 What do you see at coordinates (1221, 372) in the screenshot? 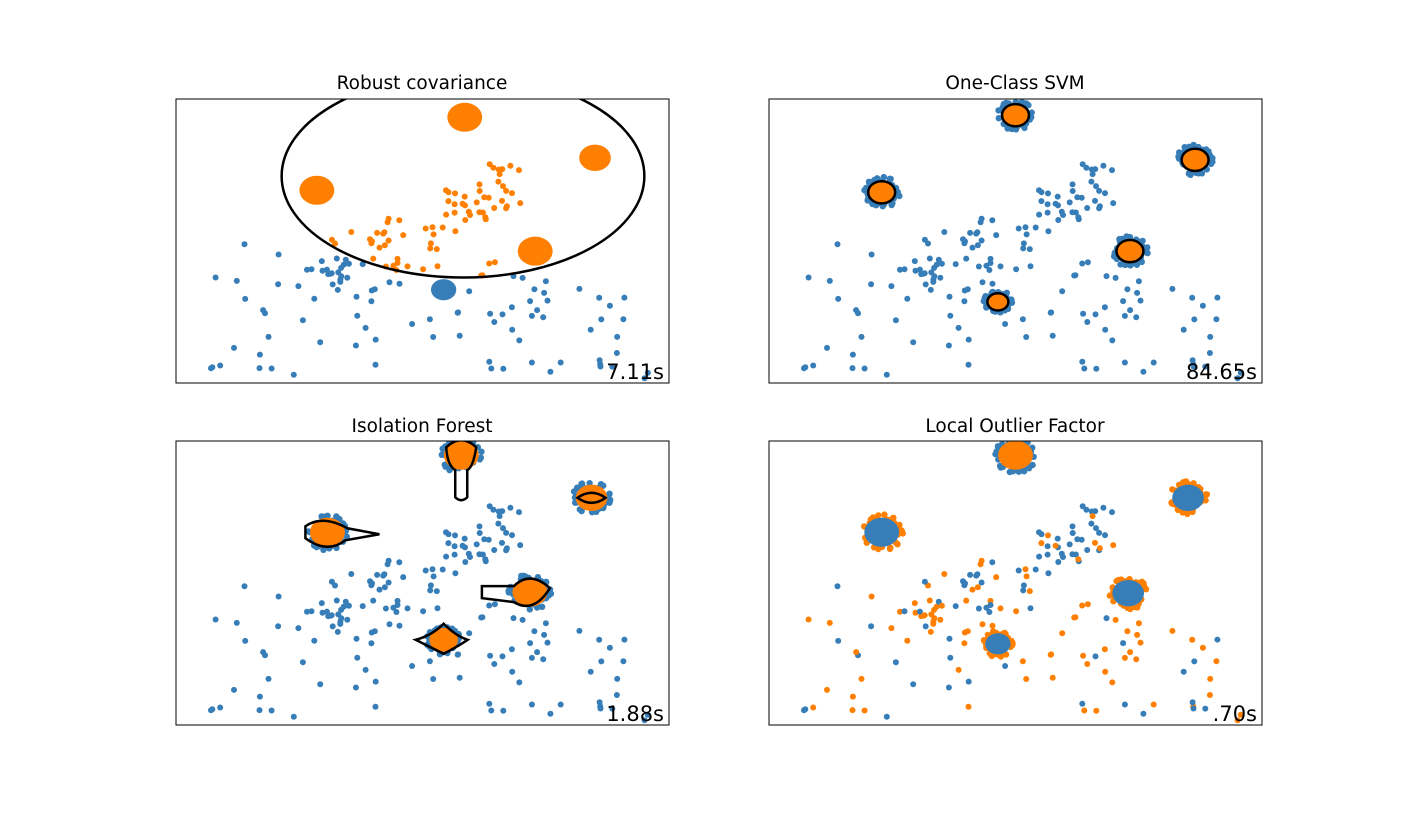
I see `timing-label: 84.65s` at bounding box center [1221, 372].